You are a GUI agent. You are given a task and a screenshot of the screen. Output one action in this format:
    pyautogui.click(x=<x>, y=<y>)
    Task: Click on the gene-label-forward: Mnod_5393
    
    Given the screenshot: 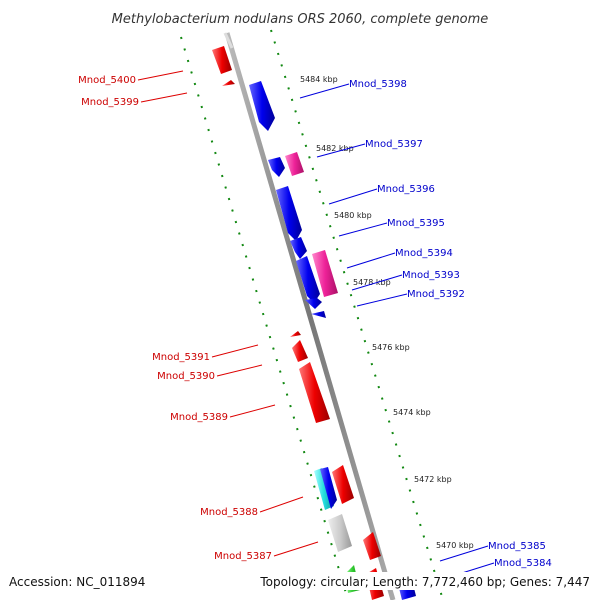 What is the action you would take?
    pyautogui.click(x=431, y=275)
    